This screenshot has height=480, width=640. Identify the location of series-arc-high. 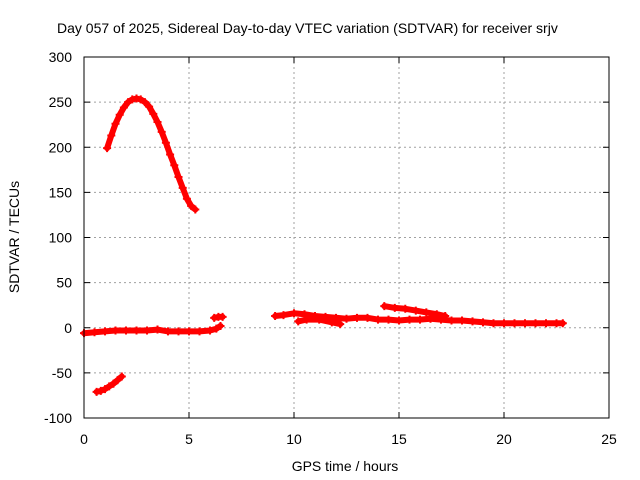
(151, 154).